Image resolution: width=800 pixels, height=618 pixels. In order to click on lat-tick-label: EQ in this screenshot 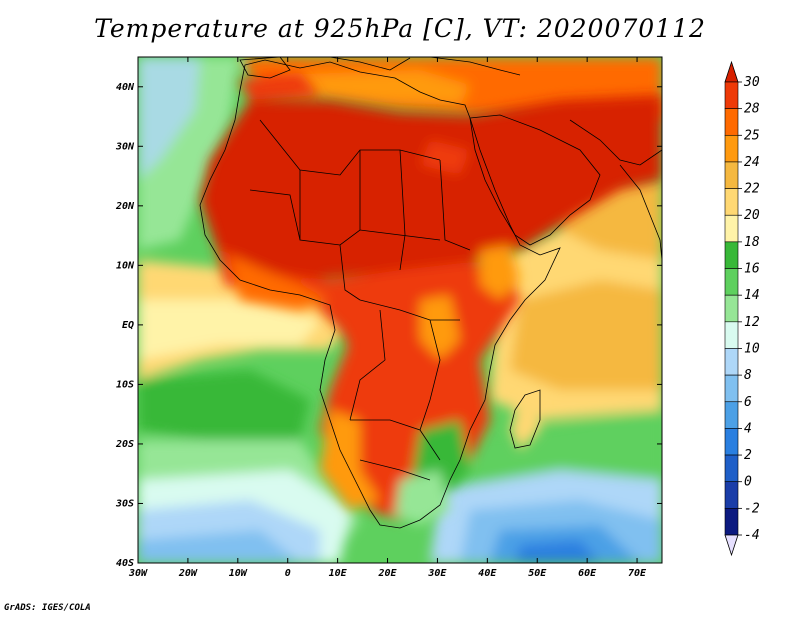, I will do `click(128, 325)`.